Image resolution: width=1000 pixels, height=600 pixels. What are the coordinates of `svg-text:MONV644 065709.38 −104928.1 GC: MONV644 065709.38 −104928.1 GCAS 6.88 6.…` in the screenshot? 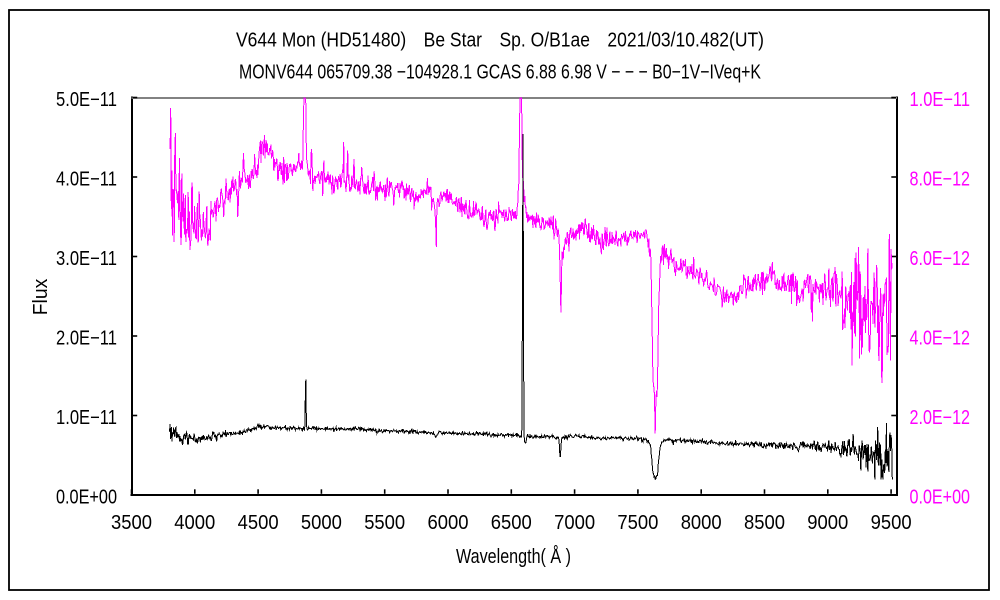 It's located at (500, 73).